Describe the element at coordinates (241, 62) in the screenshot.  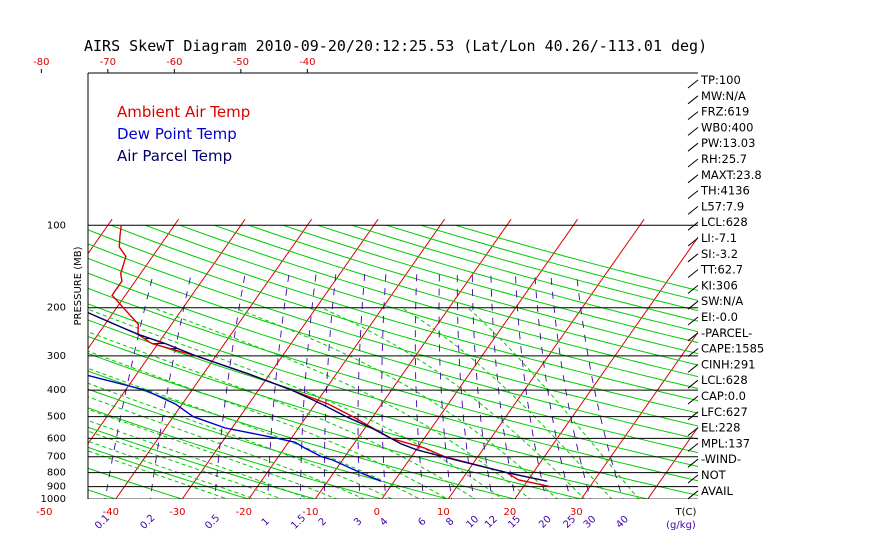
I see `top-temp-label: -50` at that location.